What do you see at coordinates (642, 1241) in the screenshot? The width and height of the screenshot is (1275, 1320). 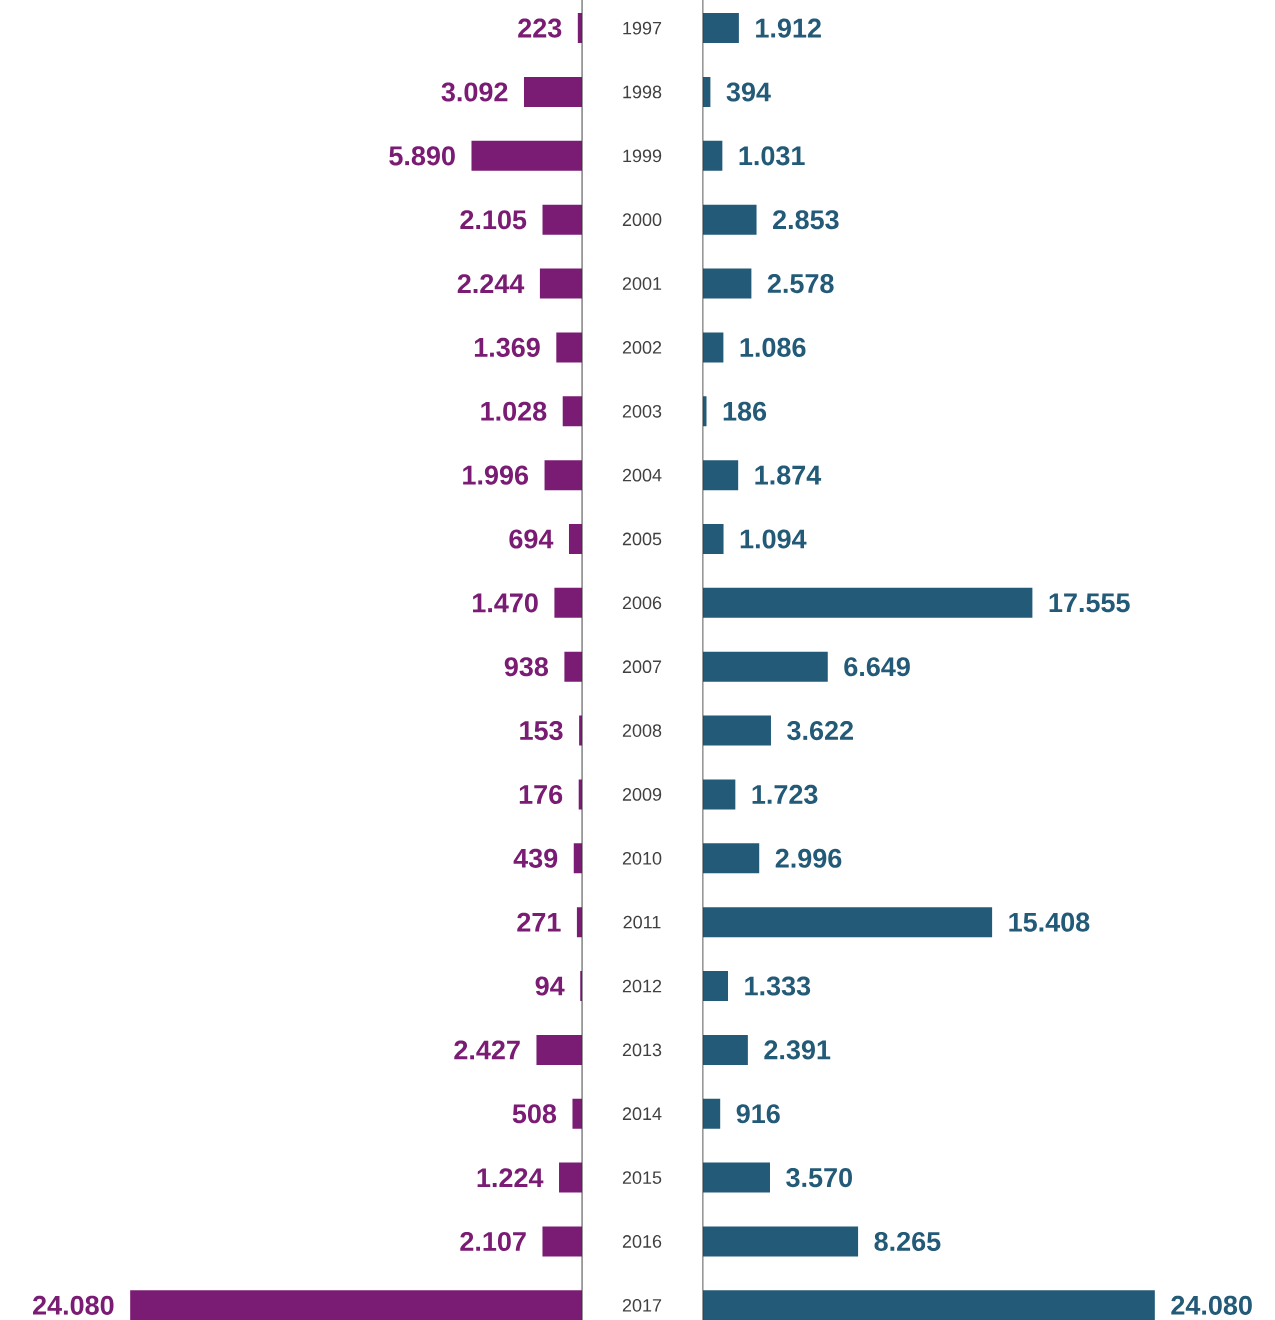 I see `y-tick-label: 2016` at bounding box center [642, 1241].